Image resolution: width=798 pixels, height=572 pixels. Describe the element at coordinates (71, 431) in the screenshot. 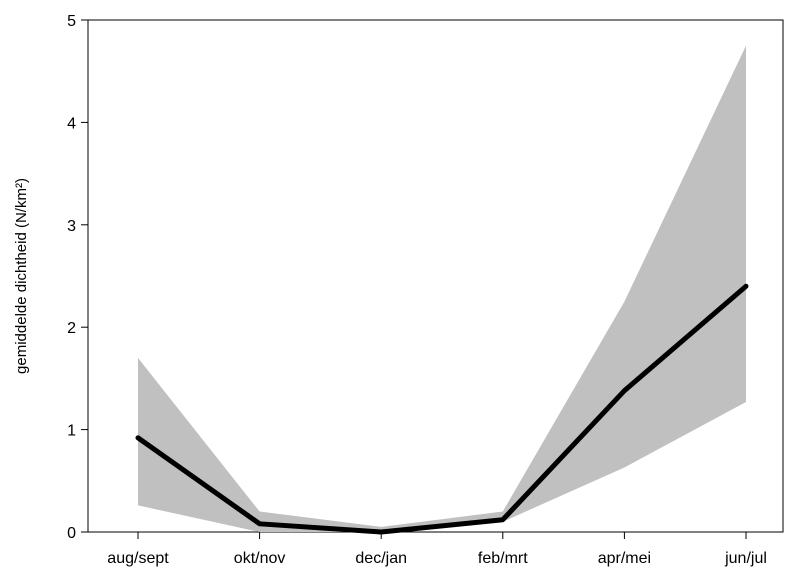

I see `y-tick-label: 1` at that location.